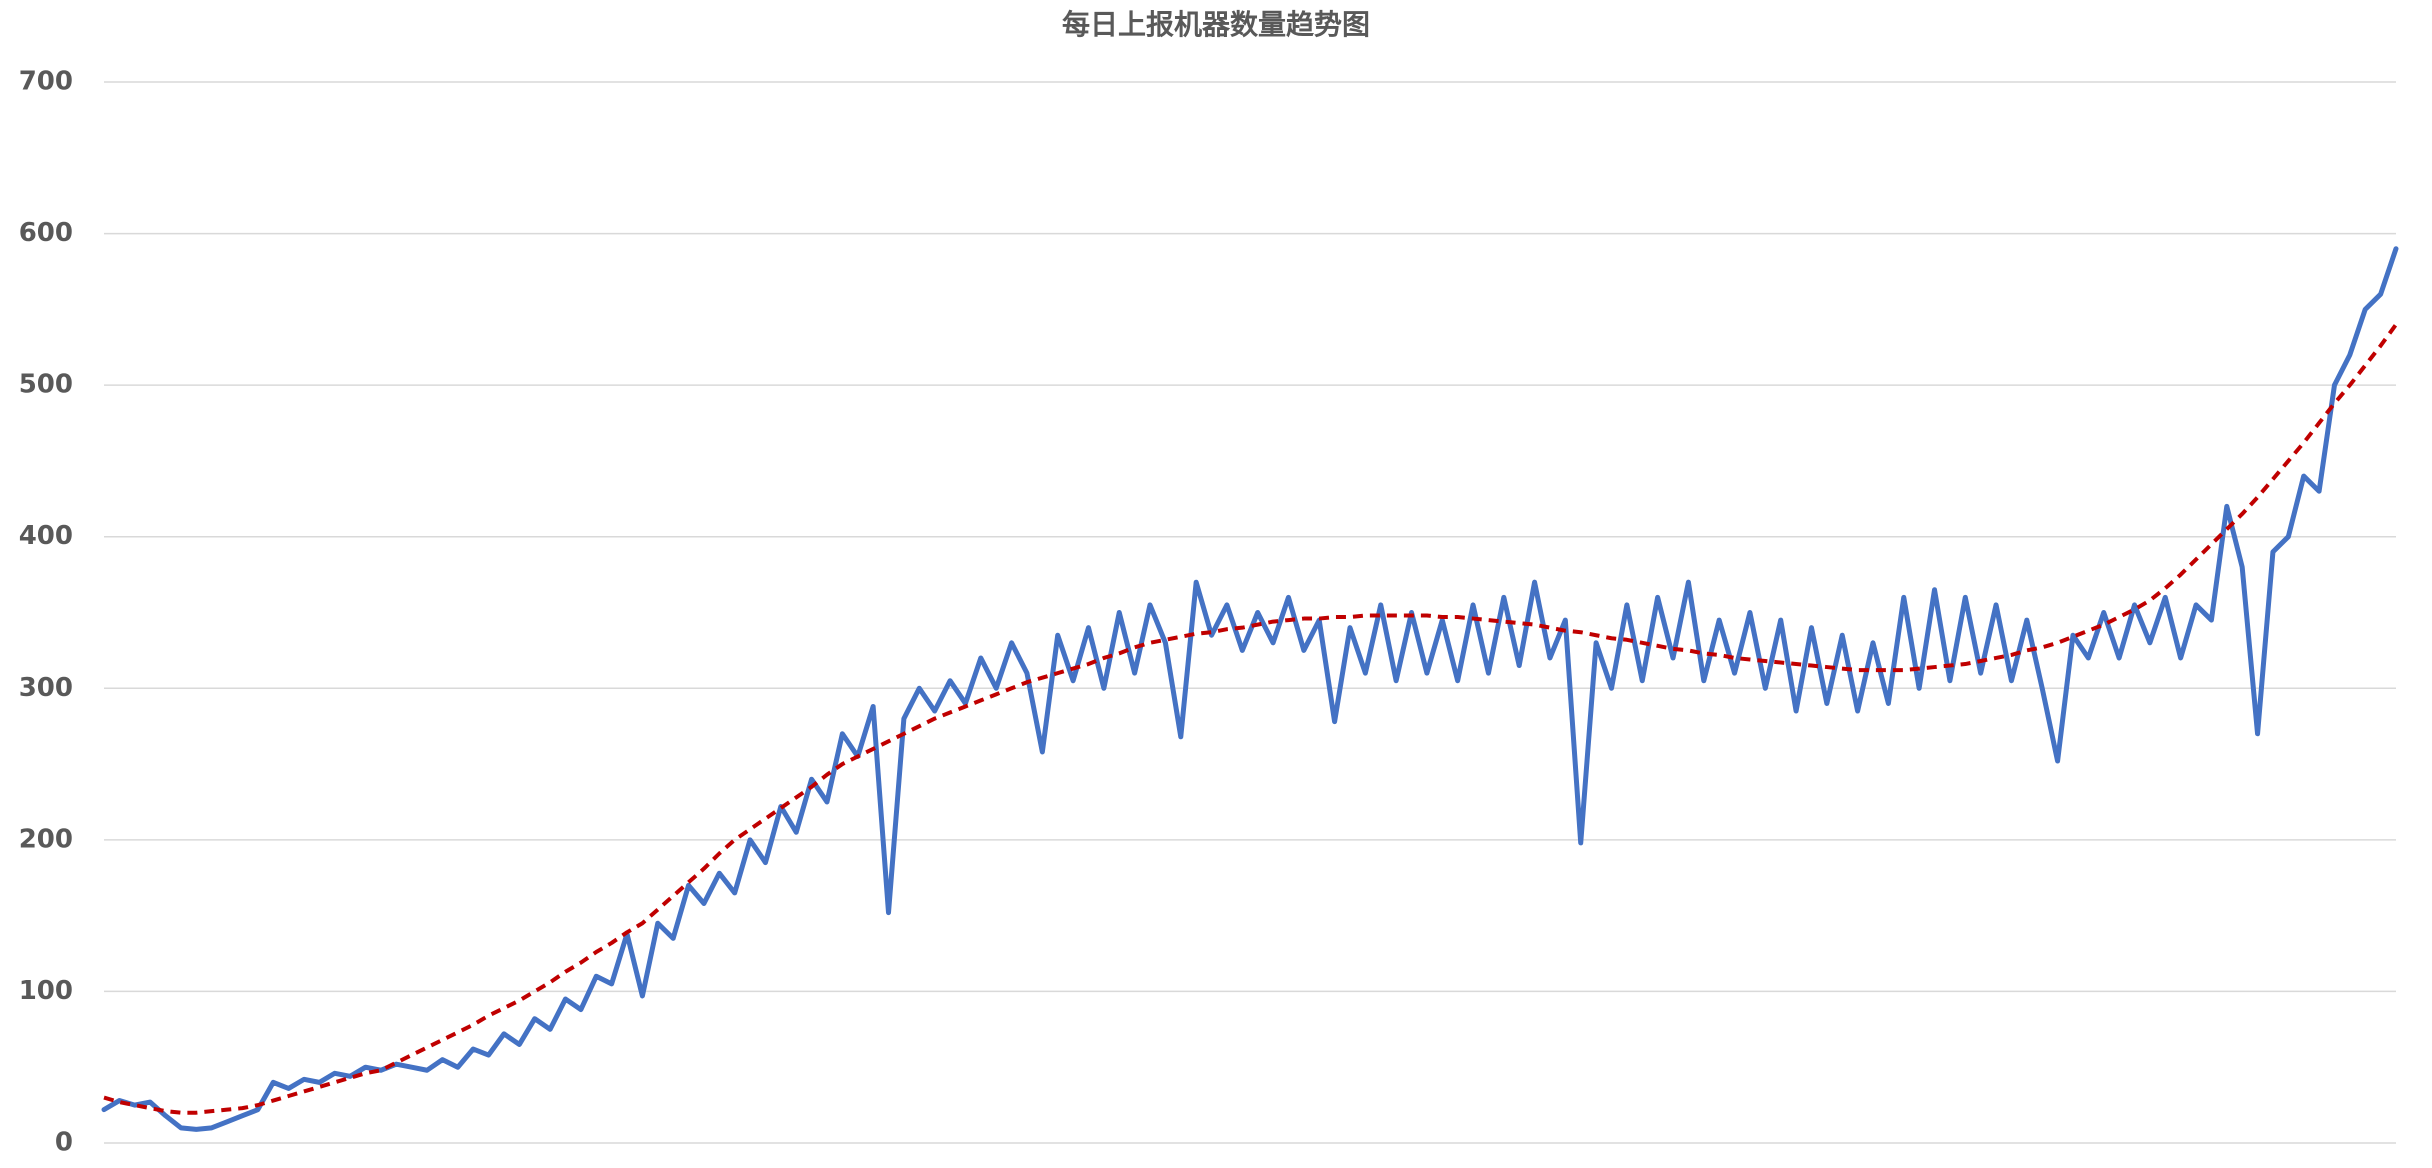 The width and height of the screenshot is (2432, 1168). I want to click on y-tick-label: 700, so click(46, 82).